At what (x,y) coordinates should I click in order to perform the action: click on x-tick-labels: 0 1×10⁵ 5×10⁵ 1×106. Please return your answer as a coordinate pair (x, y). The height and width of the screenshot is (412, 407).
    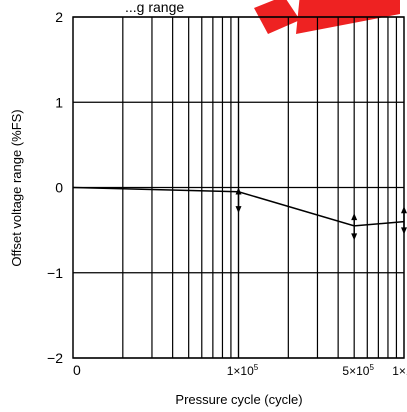
    Looking at the image, I should click on (240, 370).